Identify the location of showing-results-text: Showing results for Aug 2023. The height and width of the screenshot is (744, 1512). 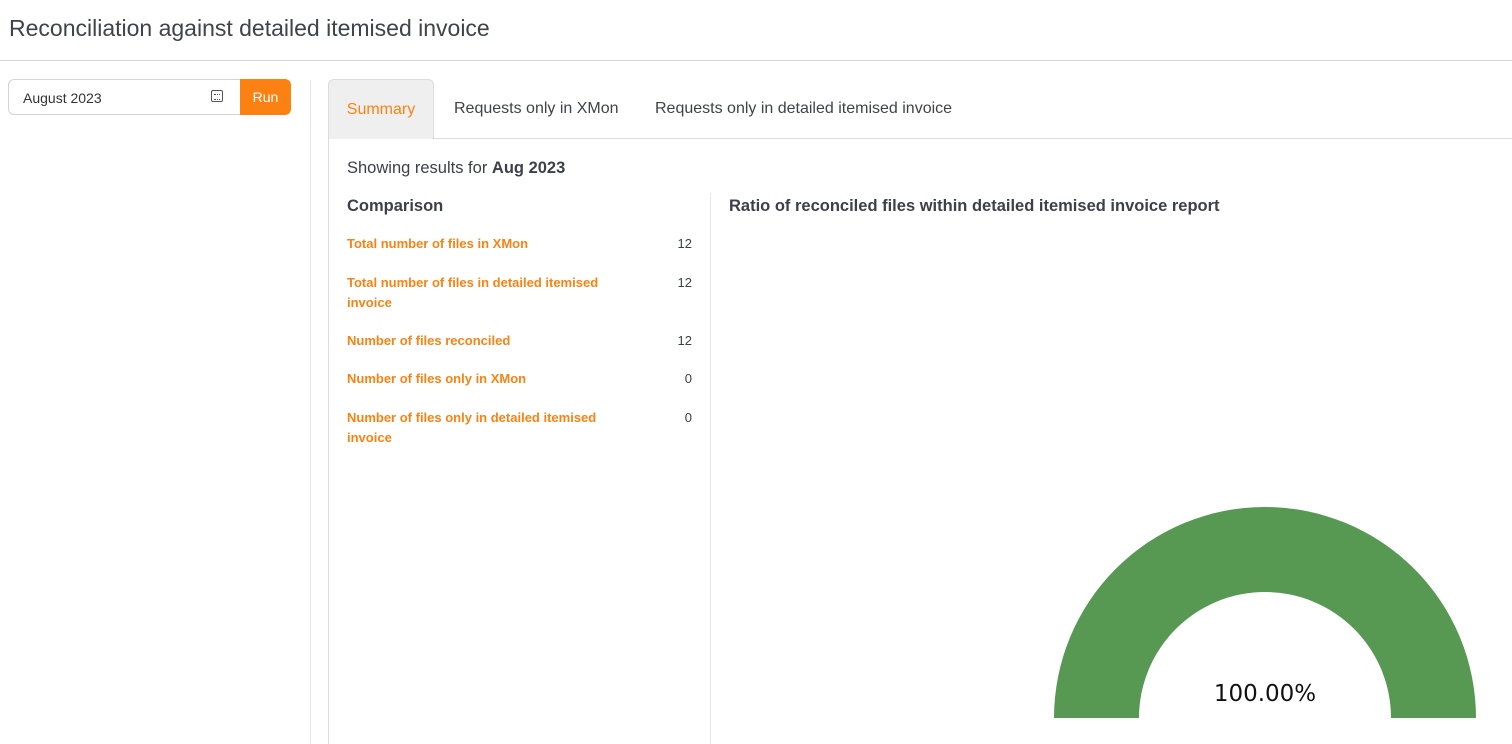
(456, 168).